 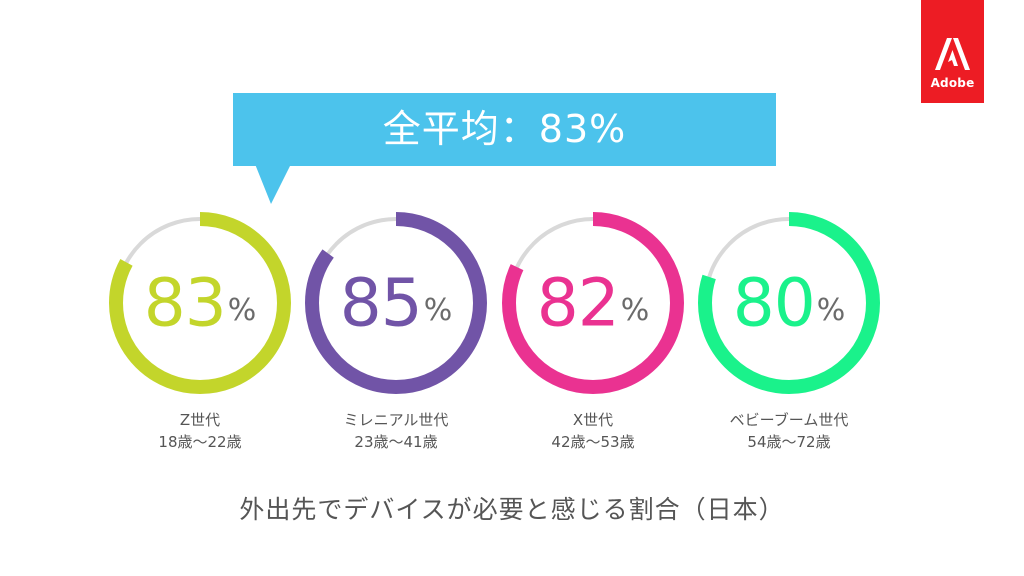 What do you see at coordinates (396, 442) in the screenshot?
I see `generation-age-range: 23歳〜41歳` at bounding box center [396, 442].